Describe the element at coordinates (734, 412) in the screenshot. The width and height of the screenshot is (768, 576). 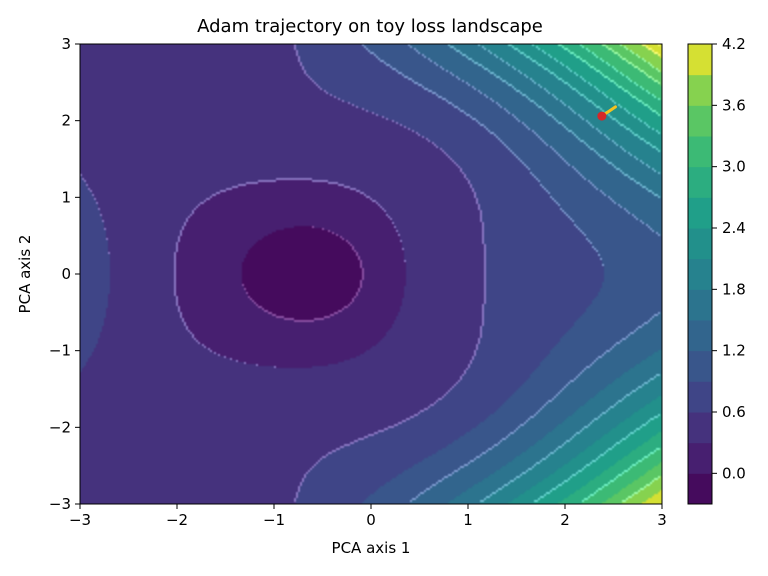
I see `colorbar-tick-label: 0.6` at that location.